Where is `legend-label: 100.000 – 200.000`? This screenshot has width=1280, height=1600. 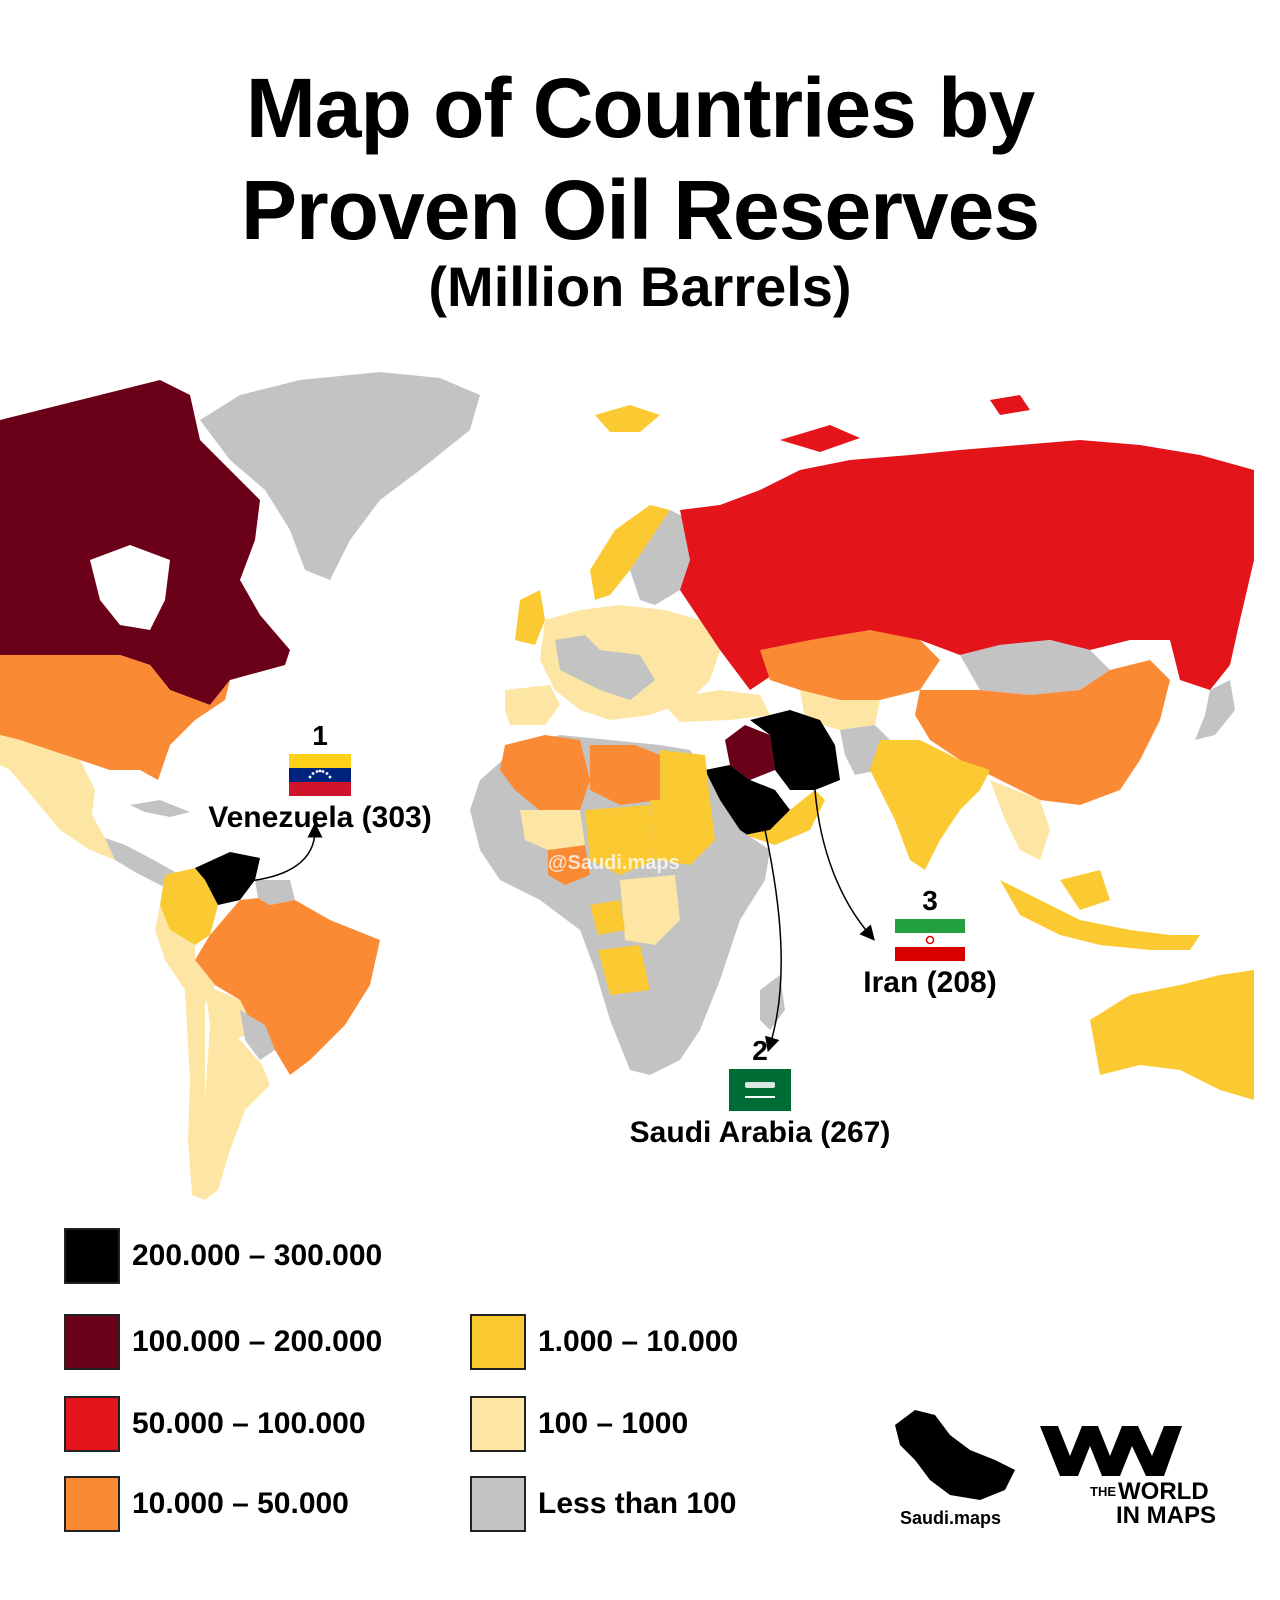 legend-label: 100.000 – 200.000 is located at coordinates (257, 1341).